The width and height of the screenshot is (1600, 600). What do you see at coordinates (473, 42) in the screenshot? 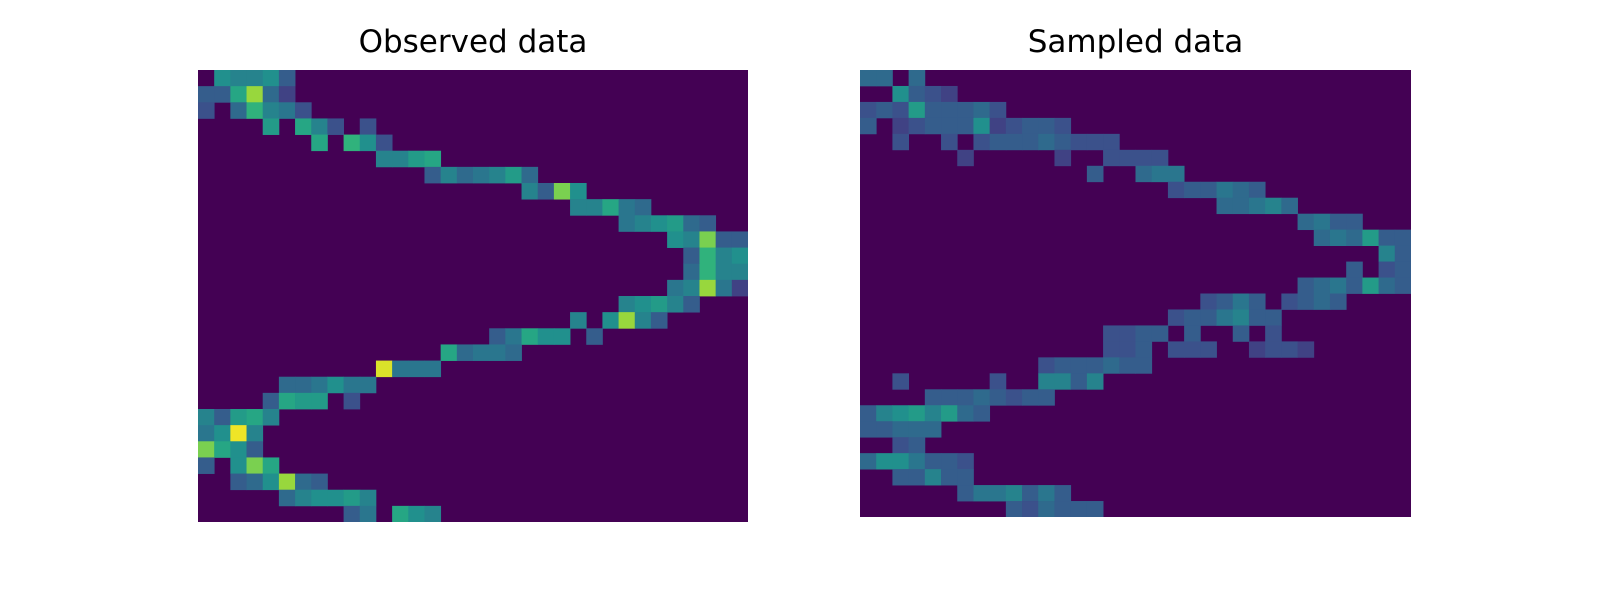
I see `chart-title: Observed data` at bounding box center [473, 42].